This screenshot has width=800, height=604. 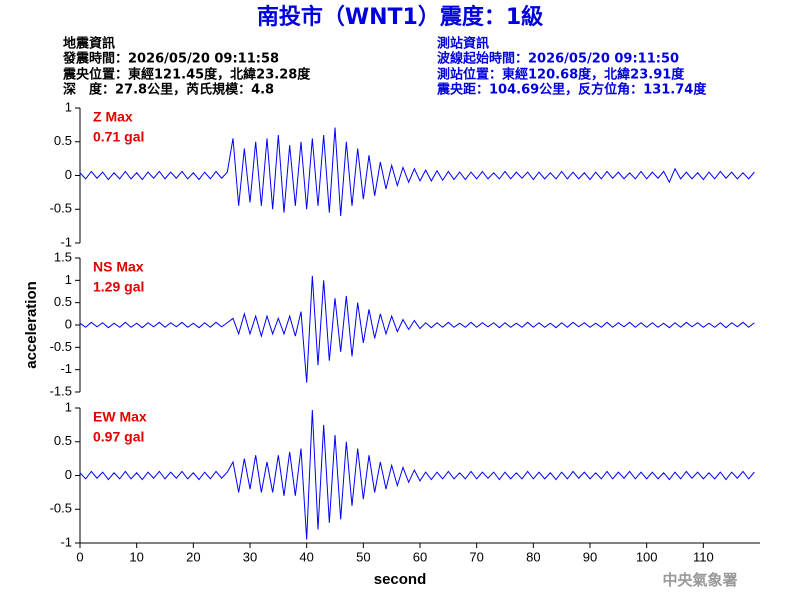 What do you see at coordinates (420, 556) in the screenshot?
I see `x-tick-label: 60` at bounding box center [420, 556].